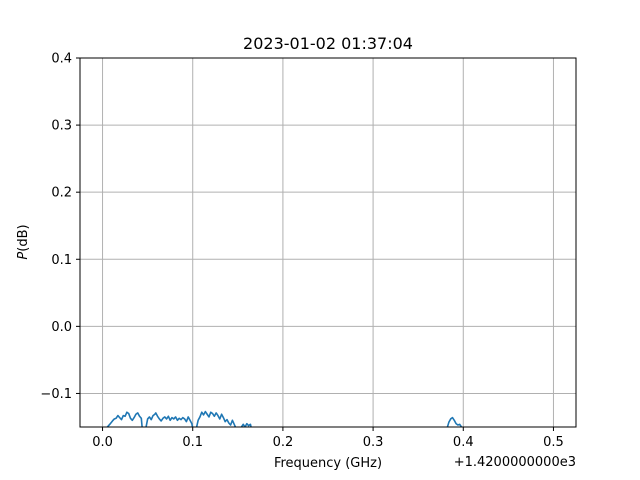 The width and height of the screenshot is (640, 480). Describe the element at coordinates (328, 43) in the screenshot. I see `chart-title: 2023-01-02 01:37:04` at that location.